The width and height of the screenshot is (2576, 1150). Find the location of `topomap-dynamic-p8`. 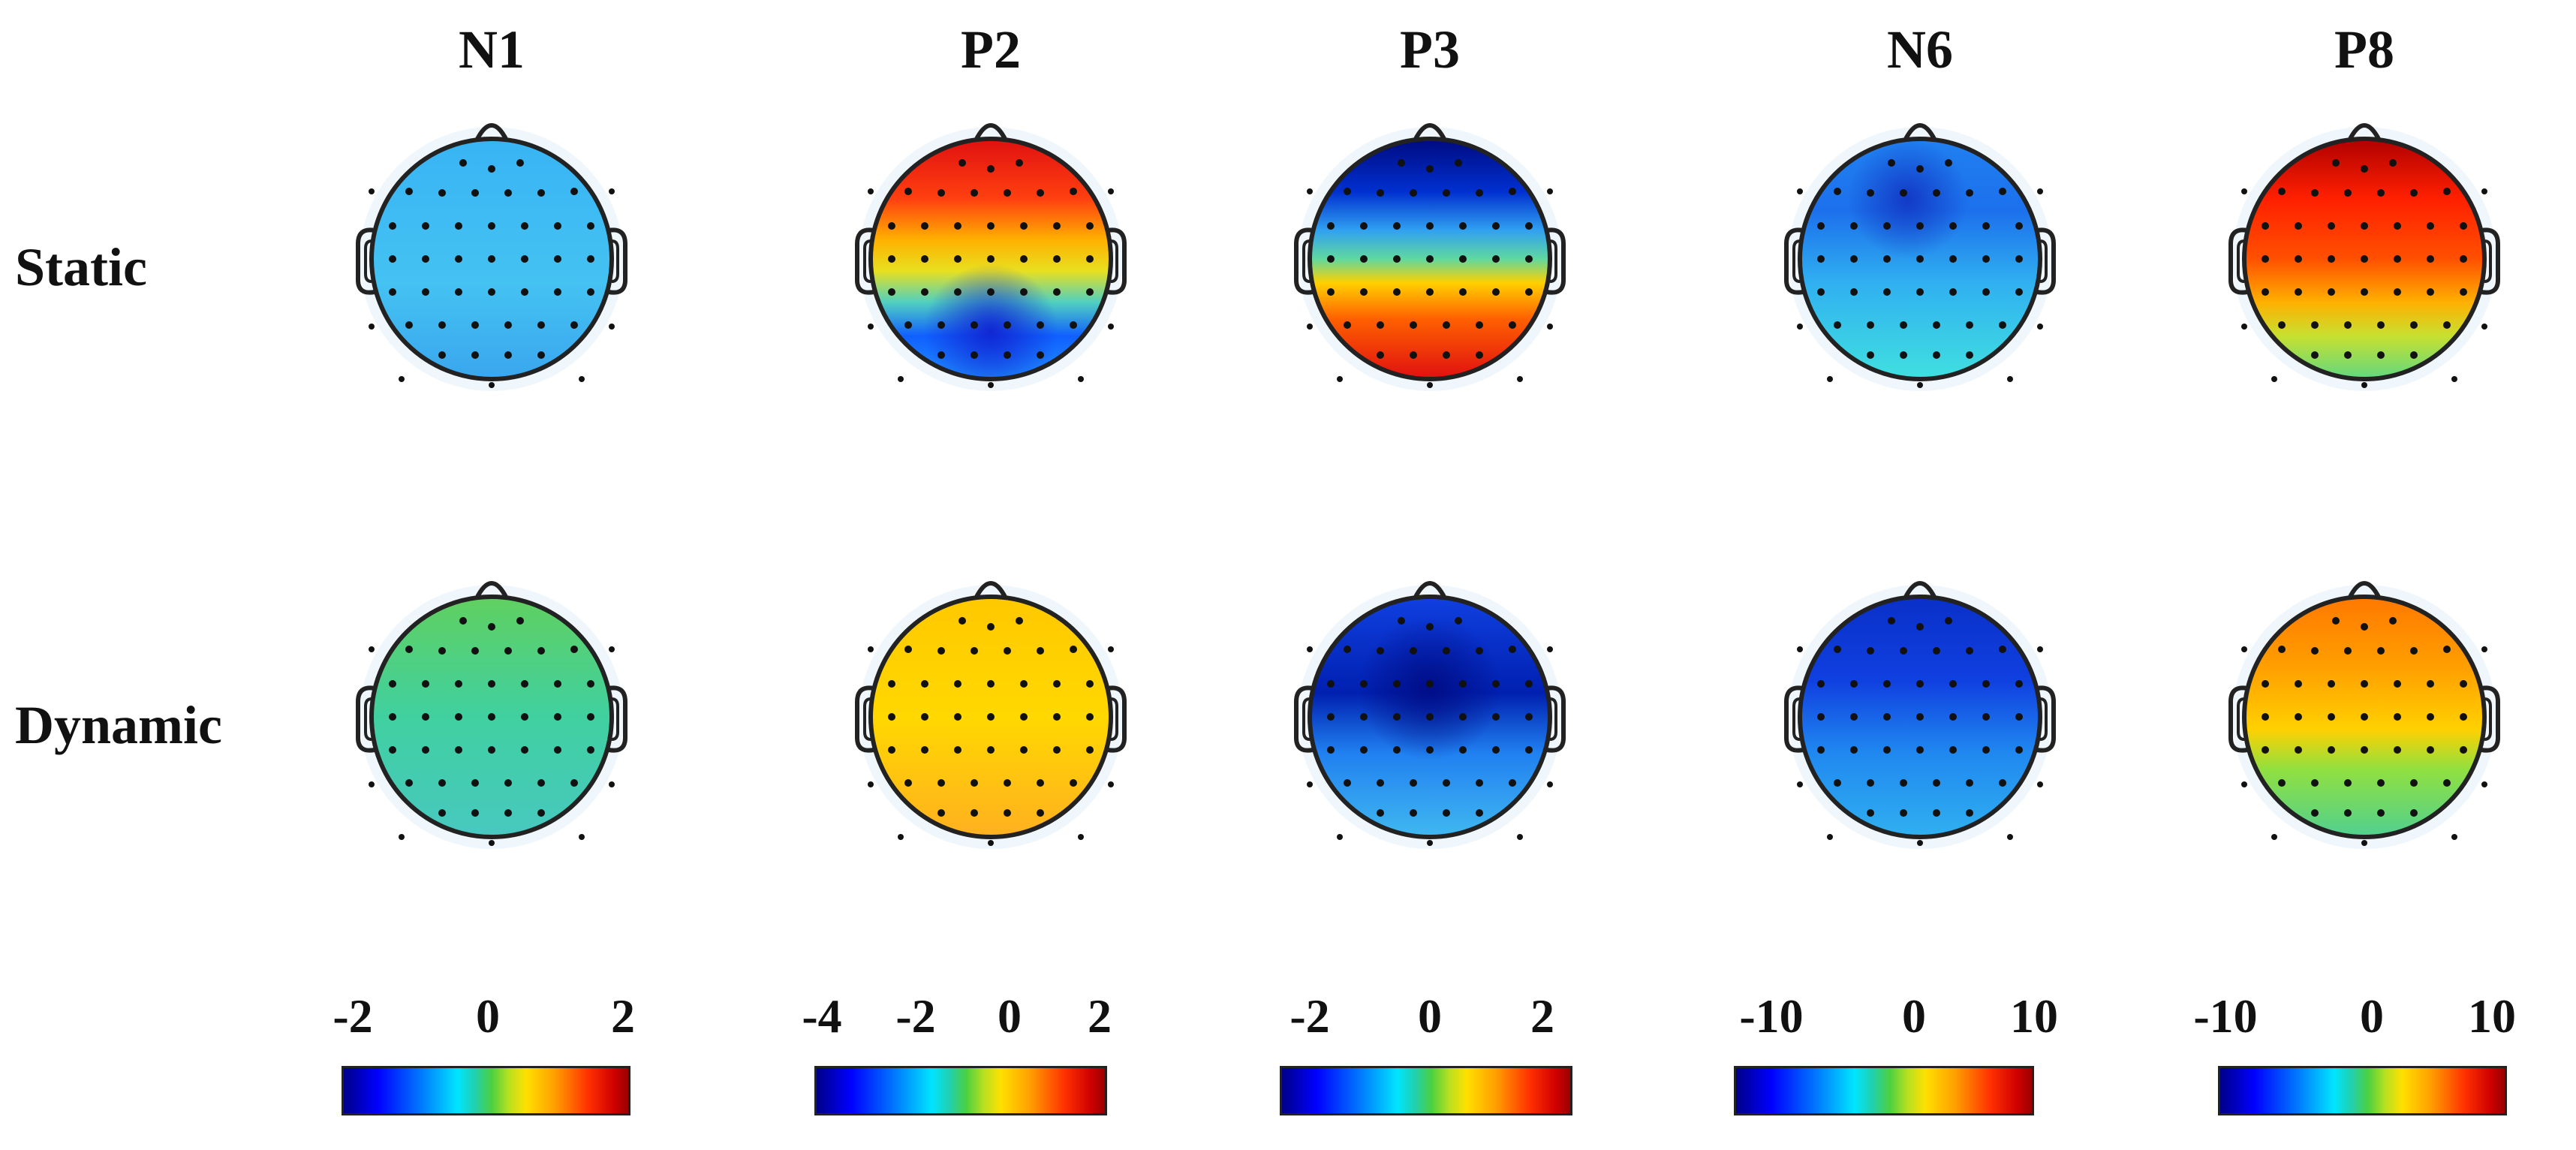

topomap-dynamic-p8 is located at coordinates (2364, 716).